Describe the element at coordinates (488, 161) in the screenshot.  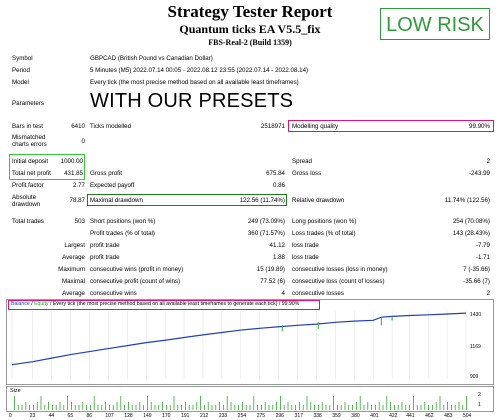
I see `spread-value: 2` at that location.